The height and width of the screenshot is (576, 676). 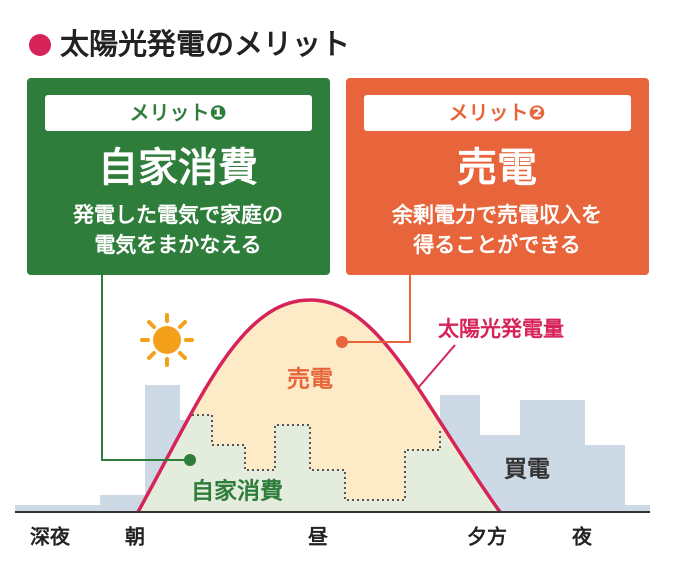 I want to click on time-label: 深夜, so click(x=50, y=537).